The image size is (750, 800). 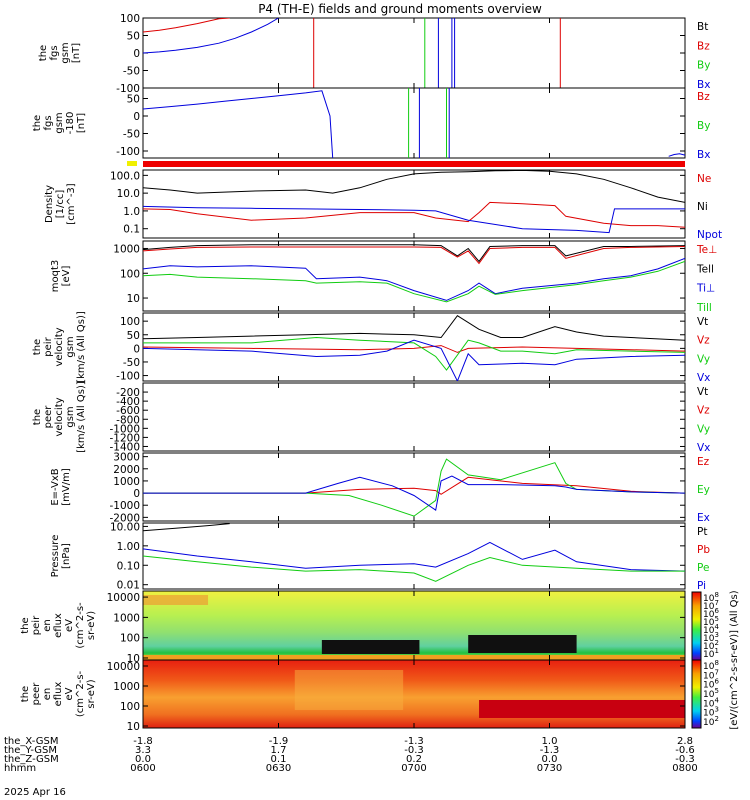 I want to click on y-tick-label: 10.0, so click(x=128, y=194).